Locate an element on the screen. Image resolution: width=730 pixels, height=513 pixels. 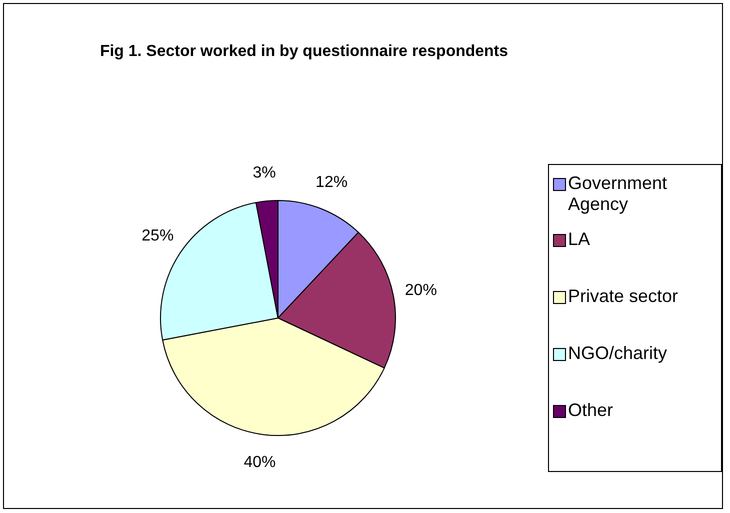
legend-label: Government Agency is located at coordinates (618, 194).